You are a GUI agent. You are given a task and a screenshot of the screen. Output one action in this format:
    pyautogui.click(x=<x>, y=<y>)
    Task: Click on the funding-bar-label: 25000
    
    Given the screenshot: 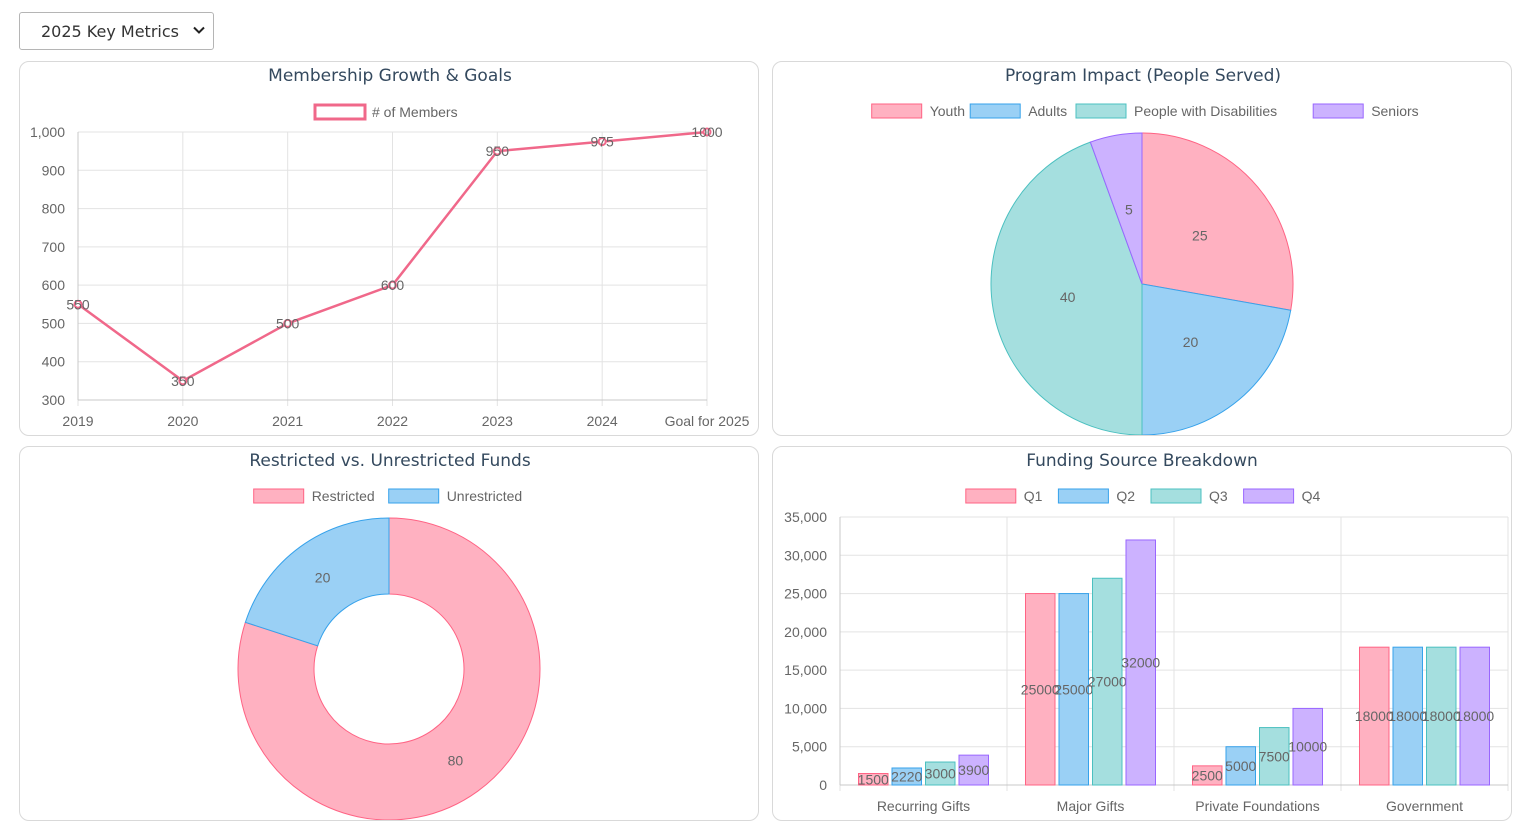 What is the action you would take?
    pyautogui.click(x=1073, y=689)
    